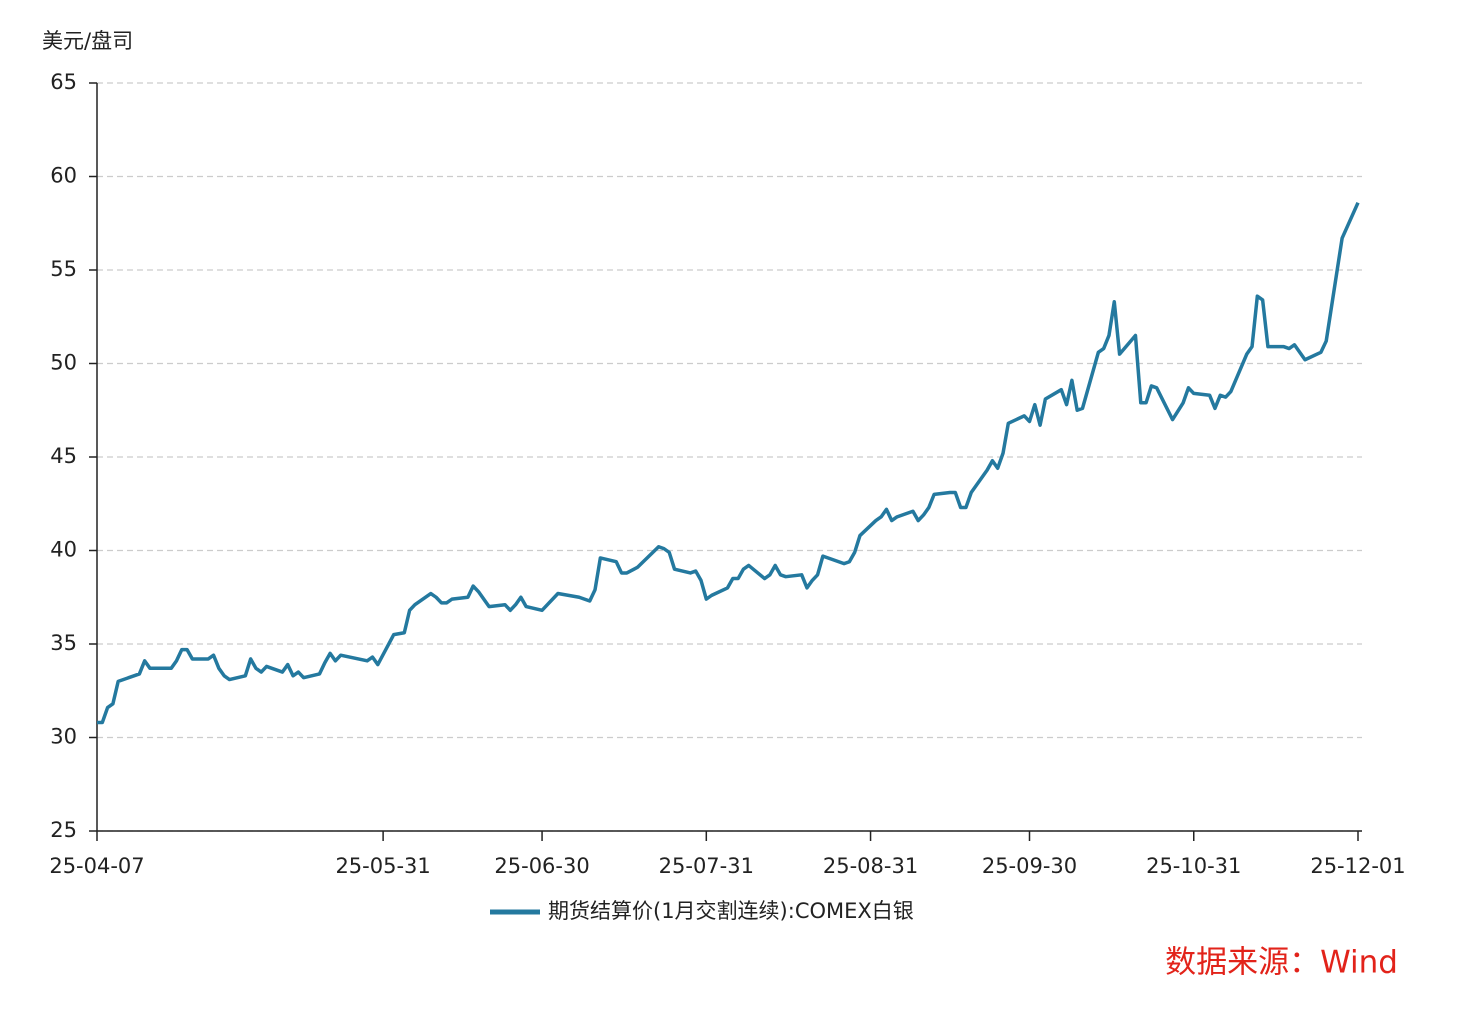  I want to click on x-tick-label: 25-12-01, so click(1357, 866).